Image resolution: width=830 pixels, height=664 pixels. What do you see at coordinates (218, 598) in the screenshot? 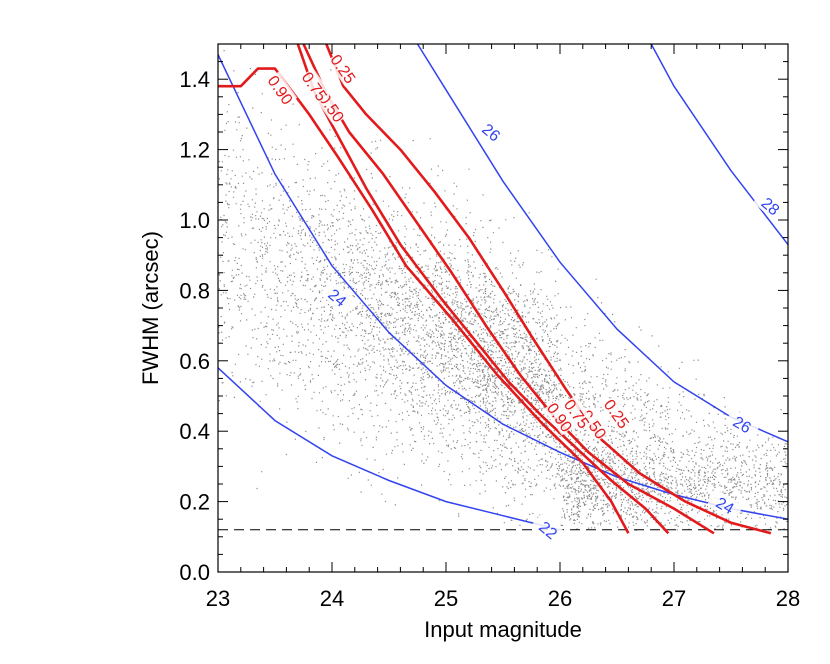
I see `x-tick-label: 23` at bounding box center [218, 598].